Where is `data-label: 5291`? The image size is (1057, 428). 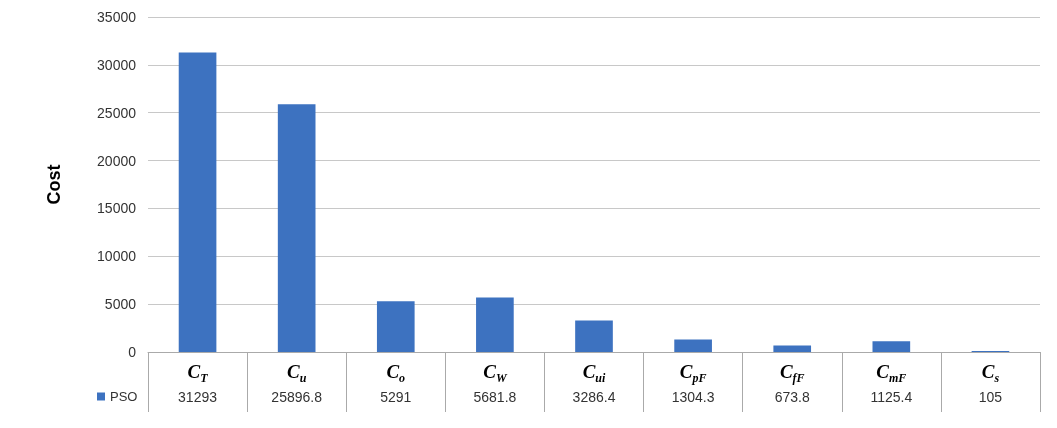 data-label: 5291 is located at coordinates (396, 397).